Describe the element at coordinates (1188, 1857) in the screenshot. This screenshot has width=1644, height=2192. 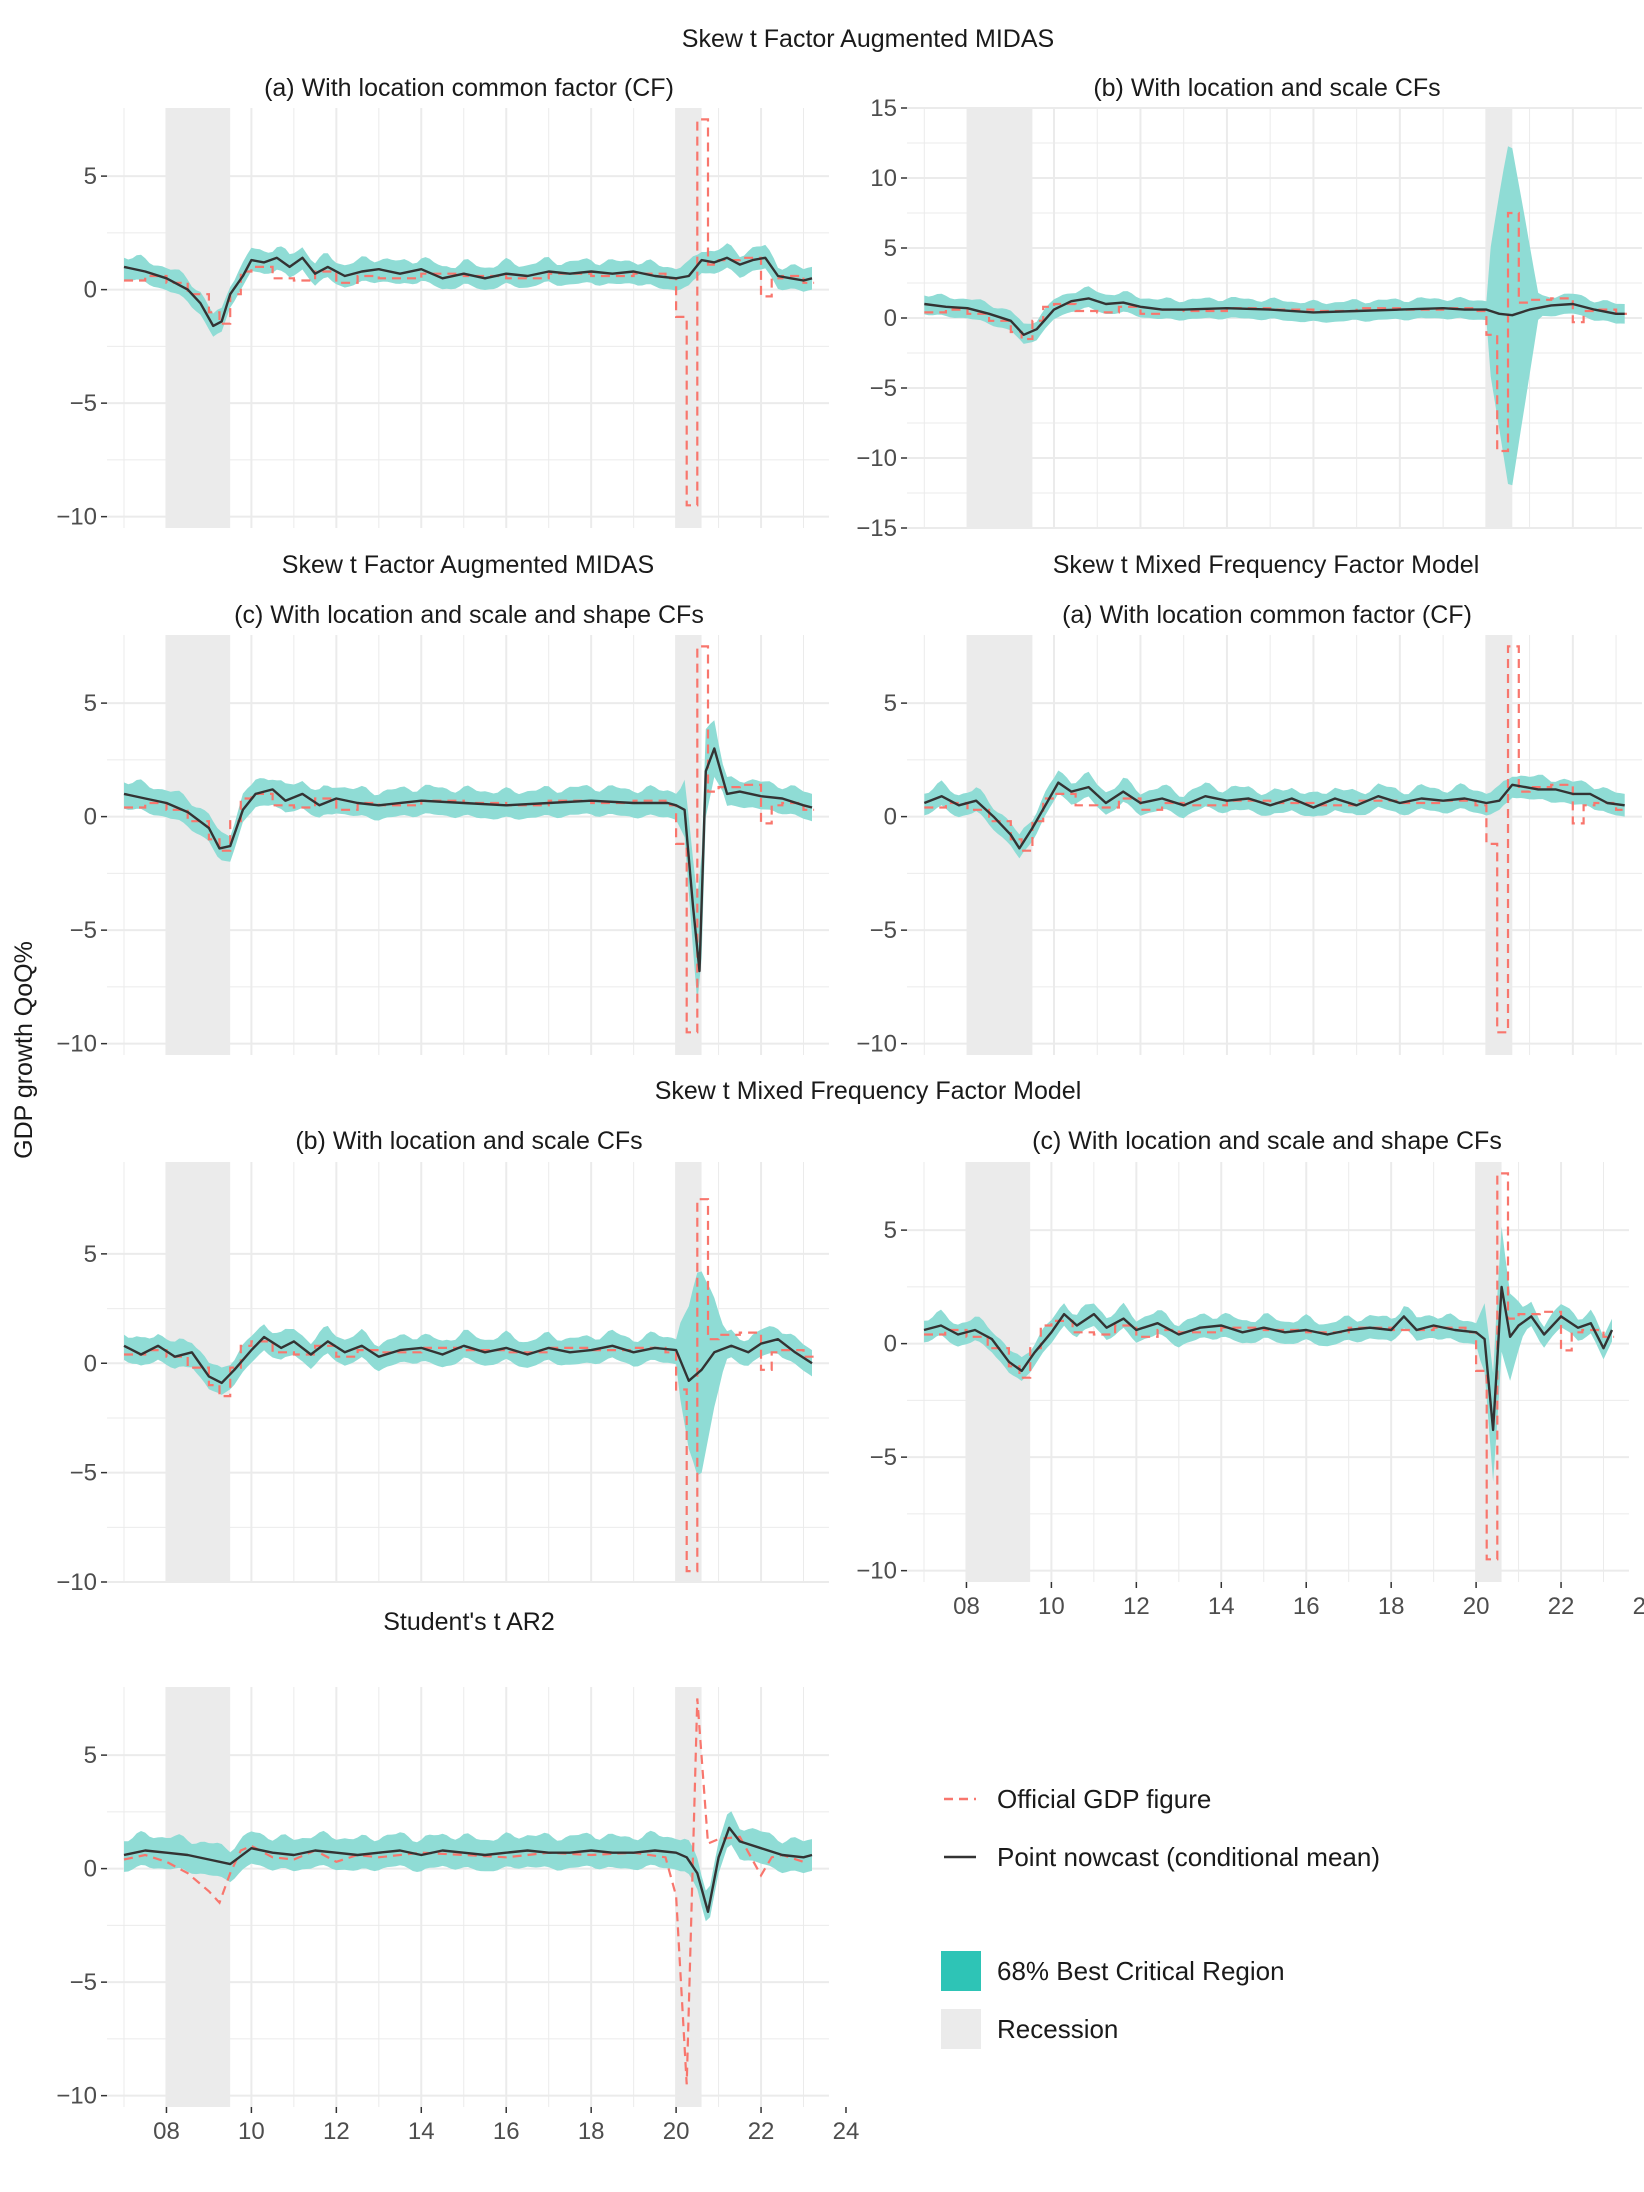
I see `legend-nowcast-label: Point nowcast (conditional mean)` at that location.